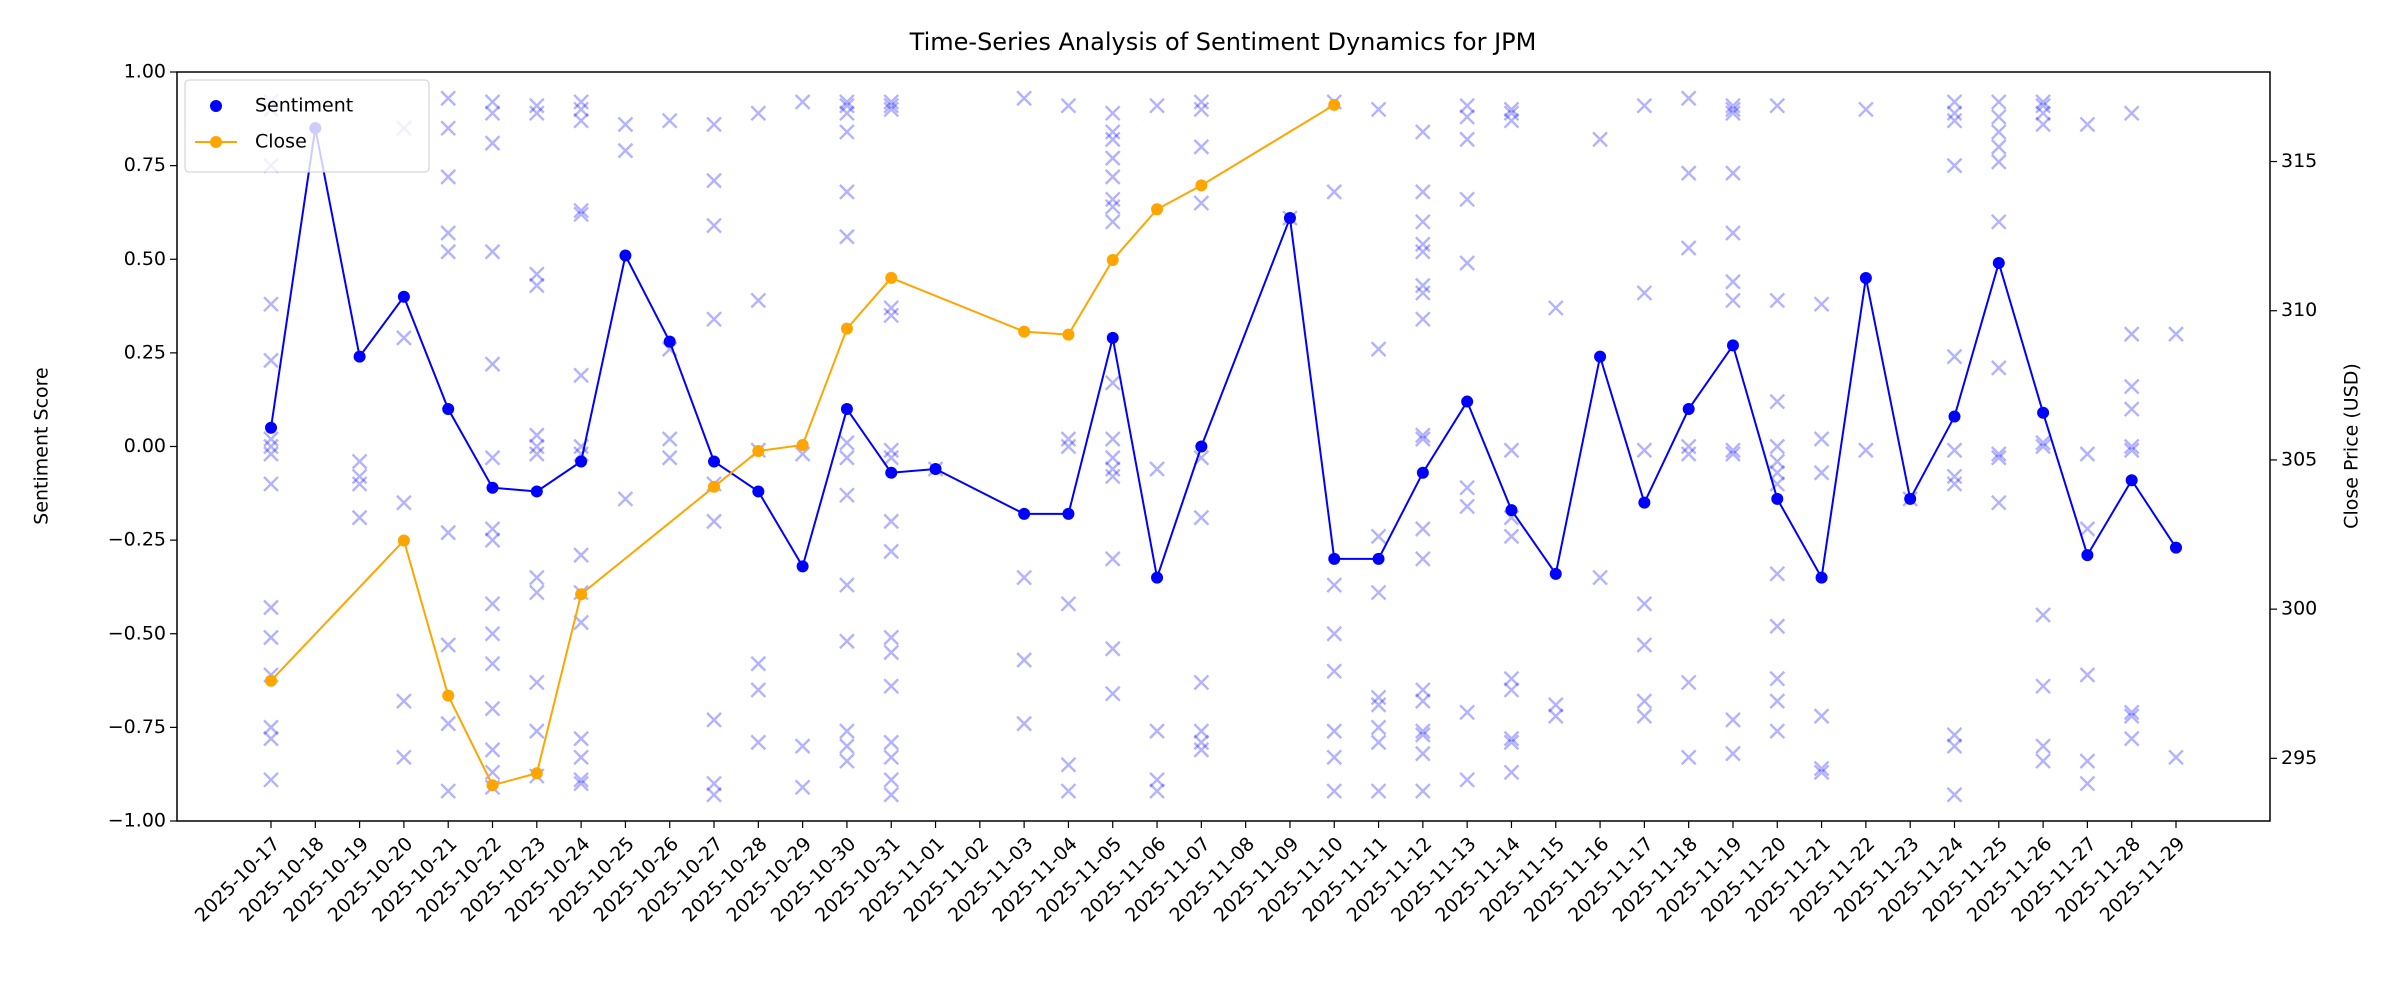 Image resolution: width=2400 pixels, height=1000 pixels. I want to click on legend-box, so click(307, 126).